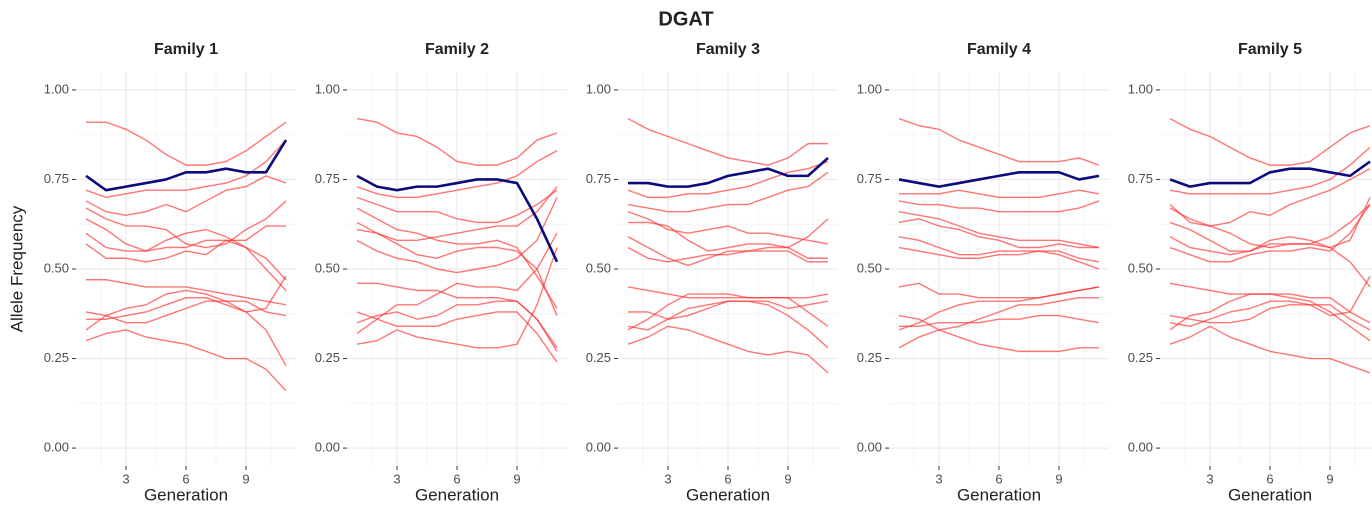 Image resolution: width=1372 pixels, height=505 pixels. I want to click on facet-title: Family 1, so click(186, 49).